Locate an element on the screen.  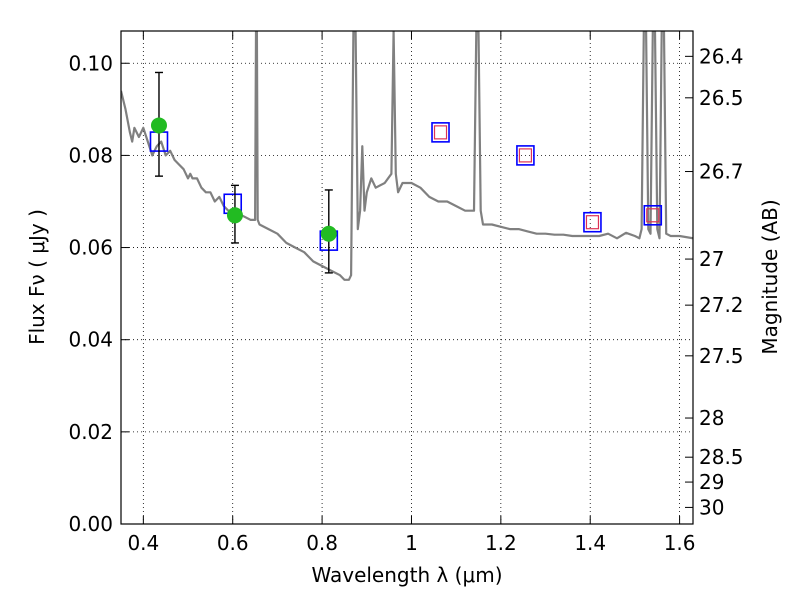
magnitude-tick-label: 27.2 is located at coordinates (721, 305).